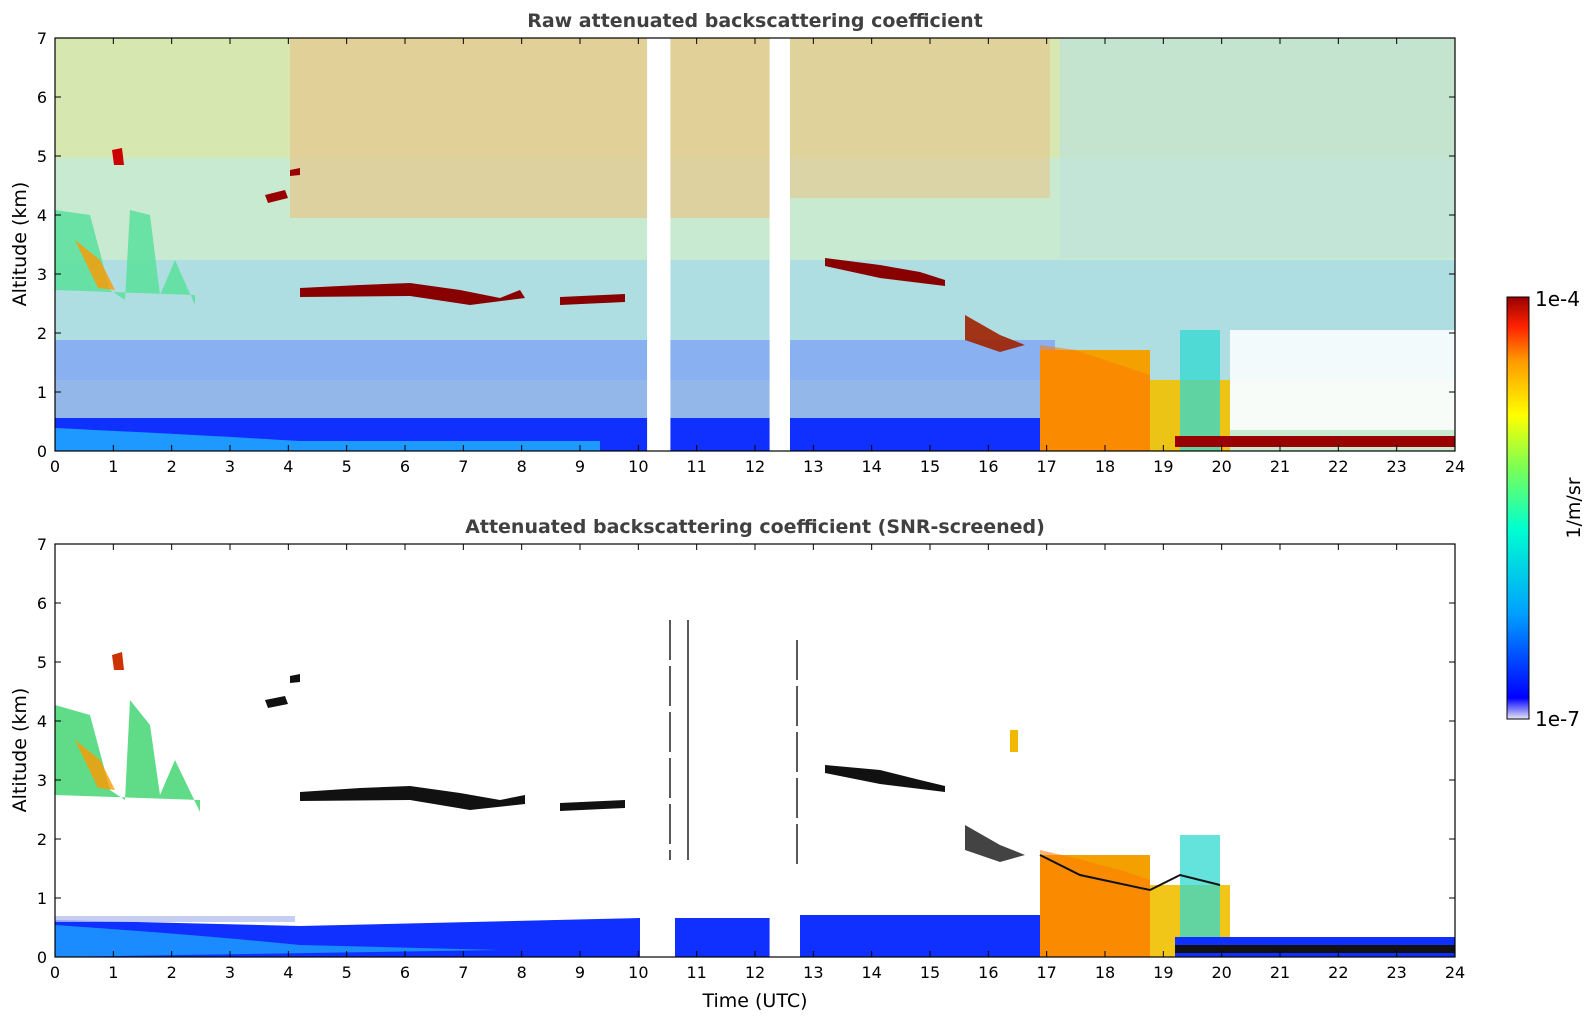 The image size is (1595, 1024). I want to click on raw-surface-cloud, so click(1315, 441).